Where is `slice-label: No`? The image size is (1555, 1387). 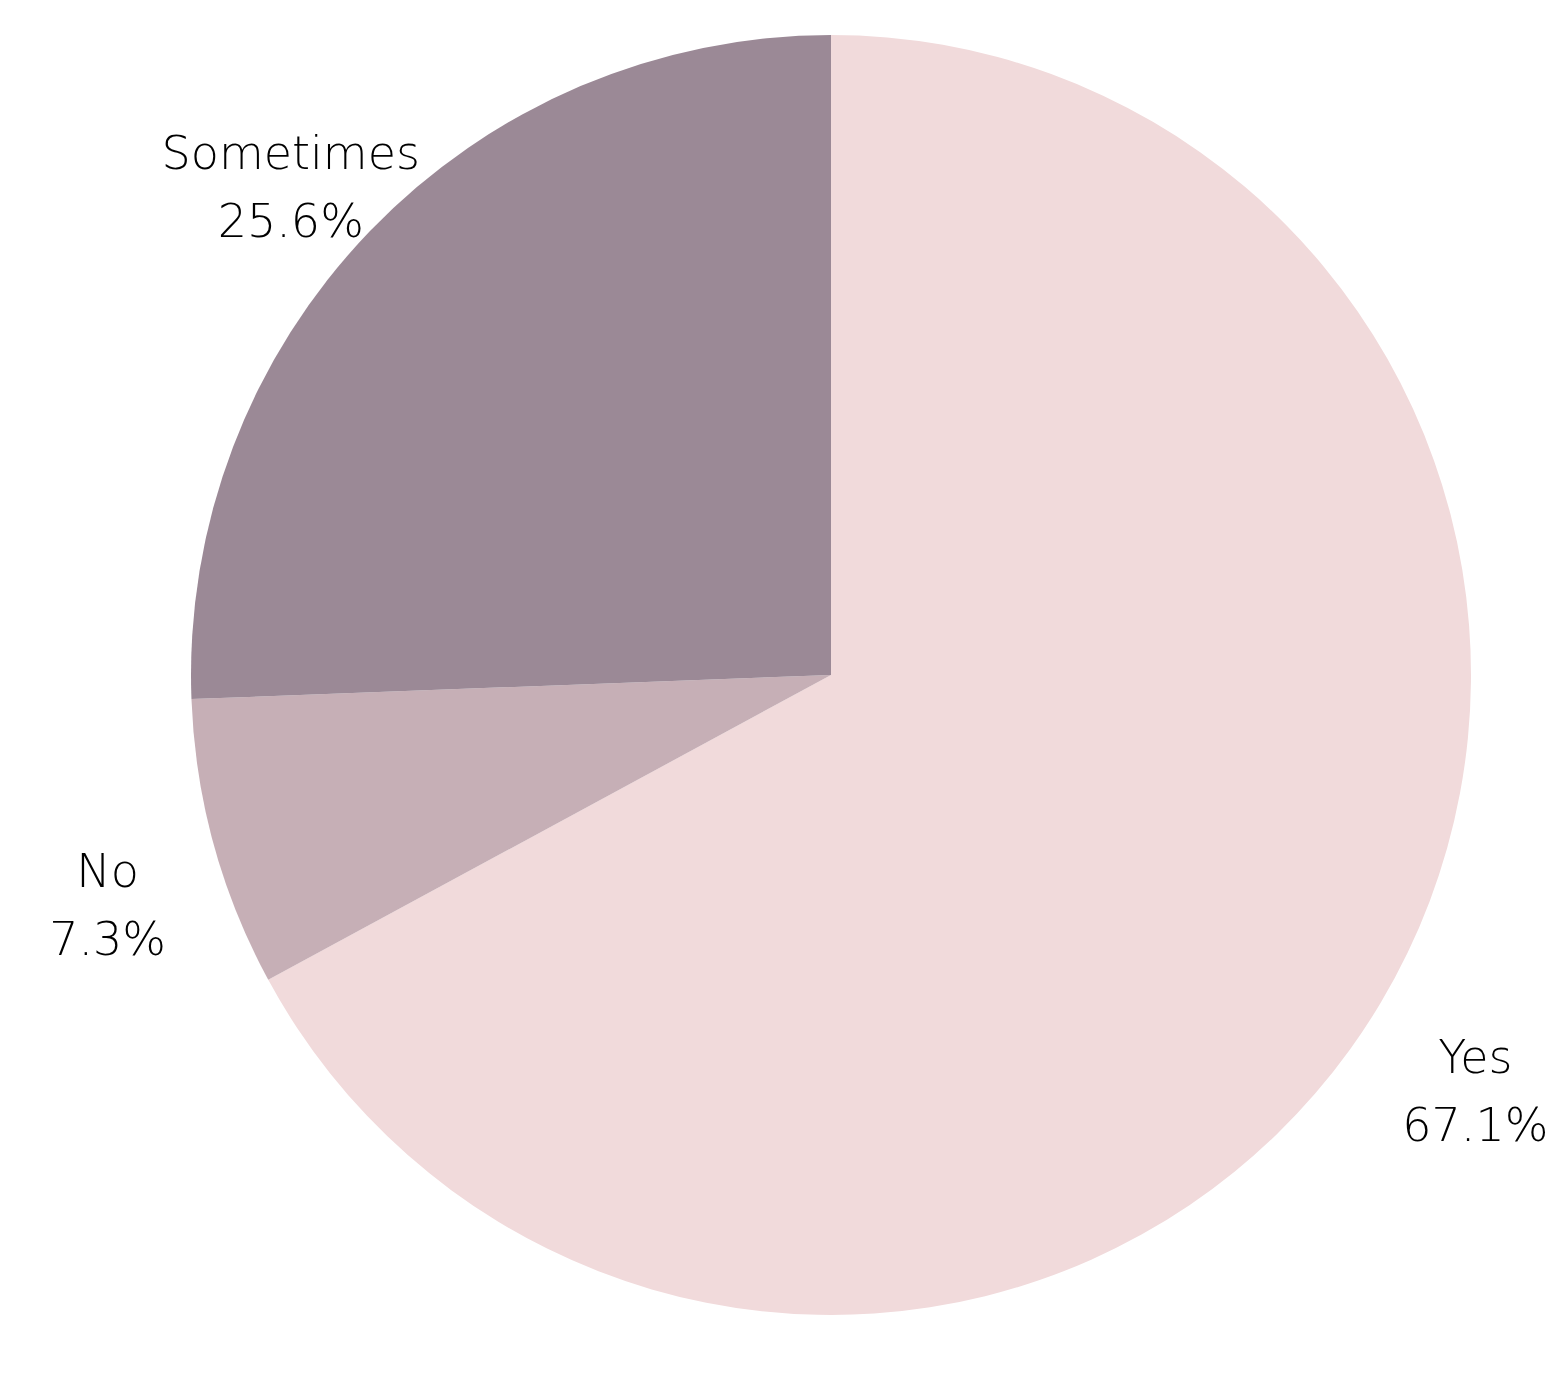 slice-label: No is located at coordinates (107, 870).